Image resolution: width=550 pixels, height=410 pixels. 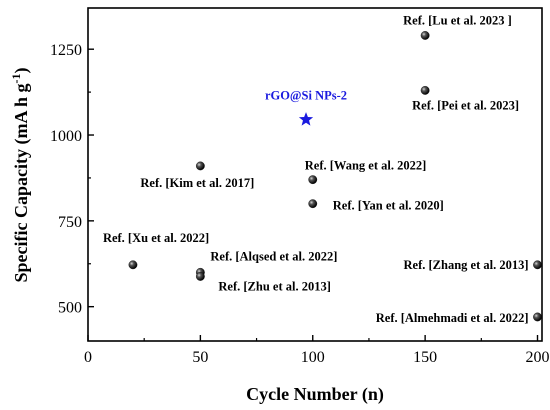 I want to click on reference-label: Ref. [Zhang et al. 2013], so click(x=466, y=265).